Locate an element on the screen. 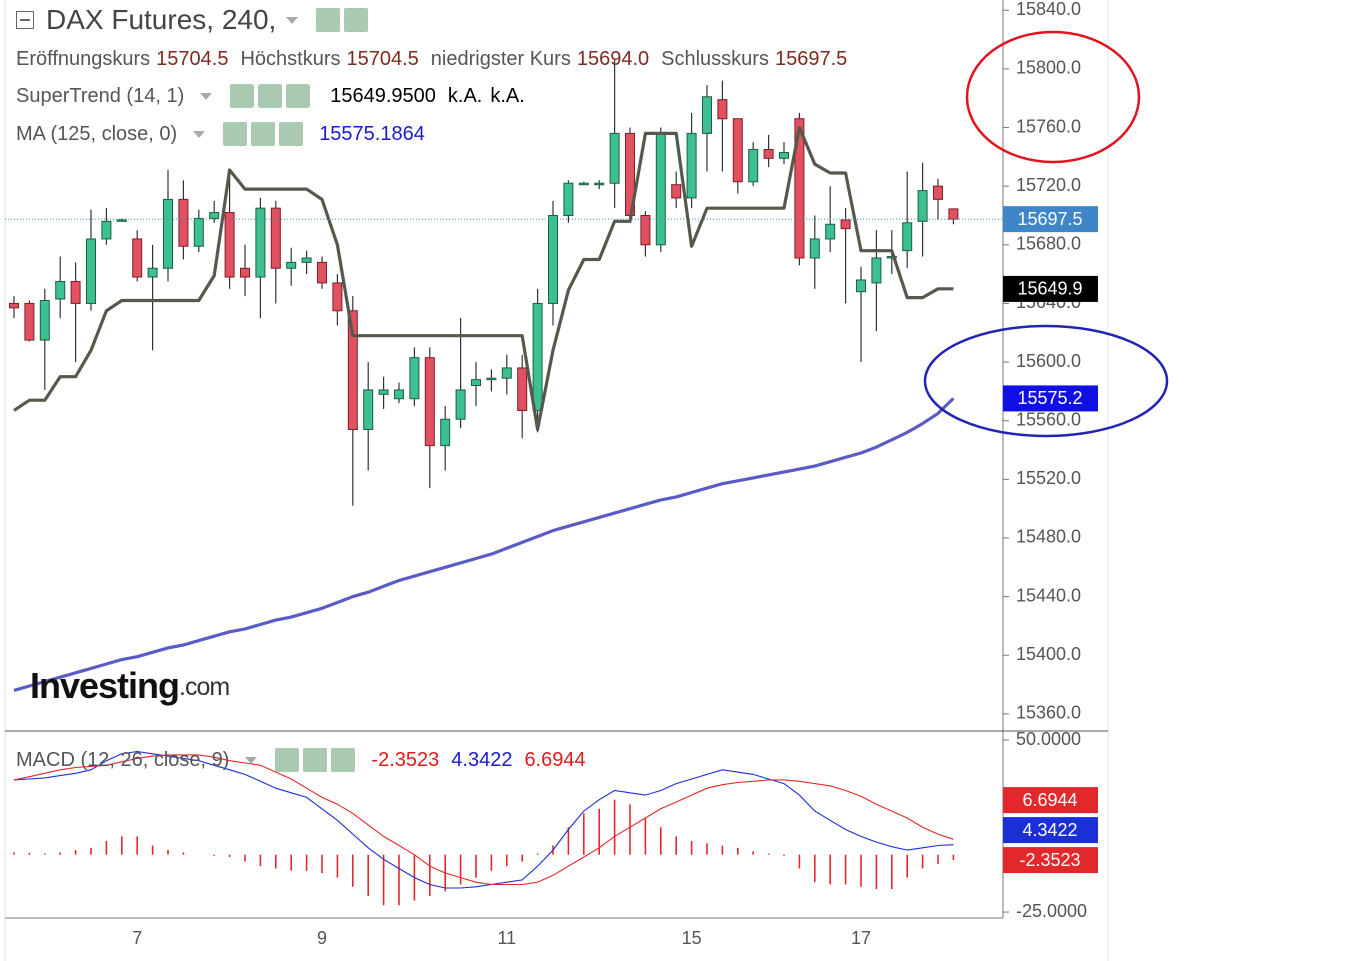  indicator-badge: 6.6944 is located at coordinates (1049, 800).